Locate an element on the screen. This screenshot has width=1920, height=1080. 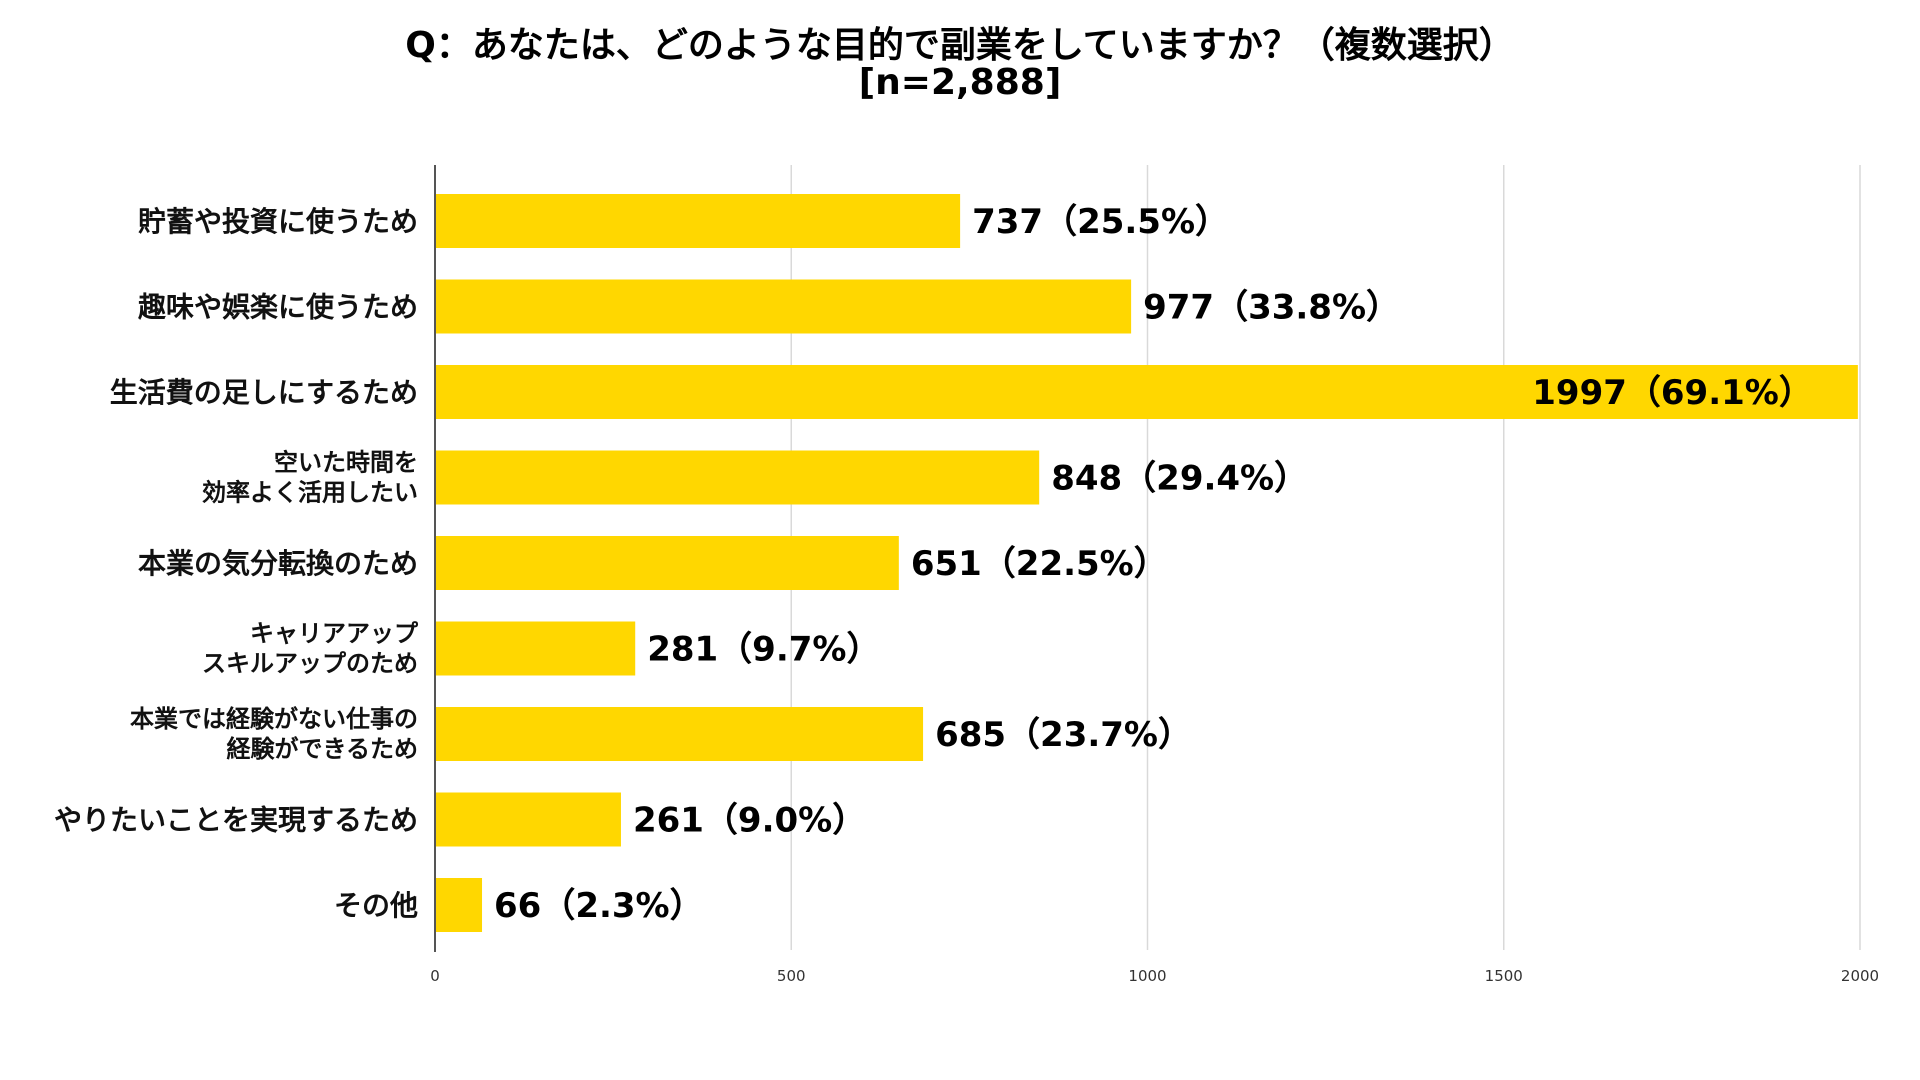
category-label: 趣味や娯楽に使うため is located at coordinates (278, 307).